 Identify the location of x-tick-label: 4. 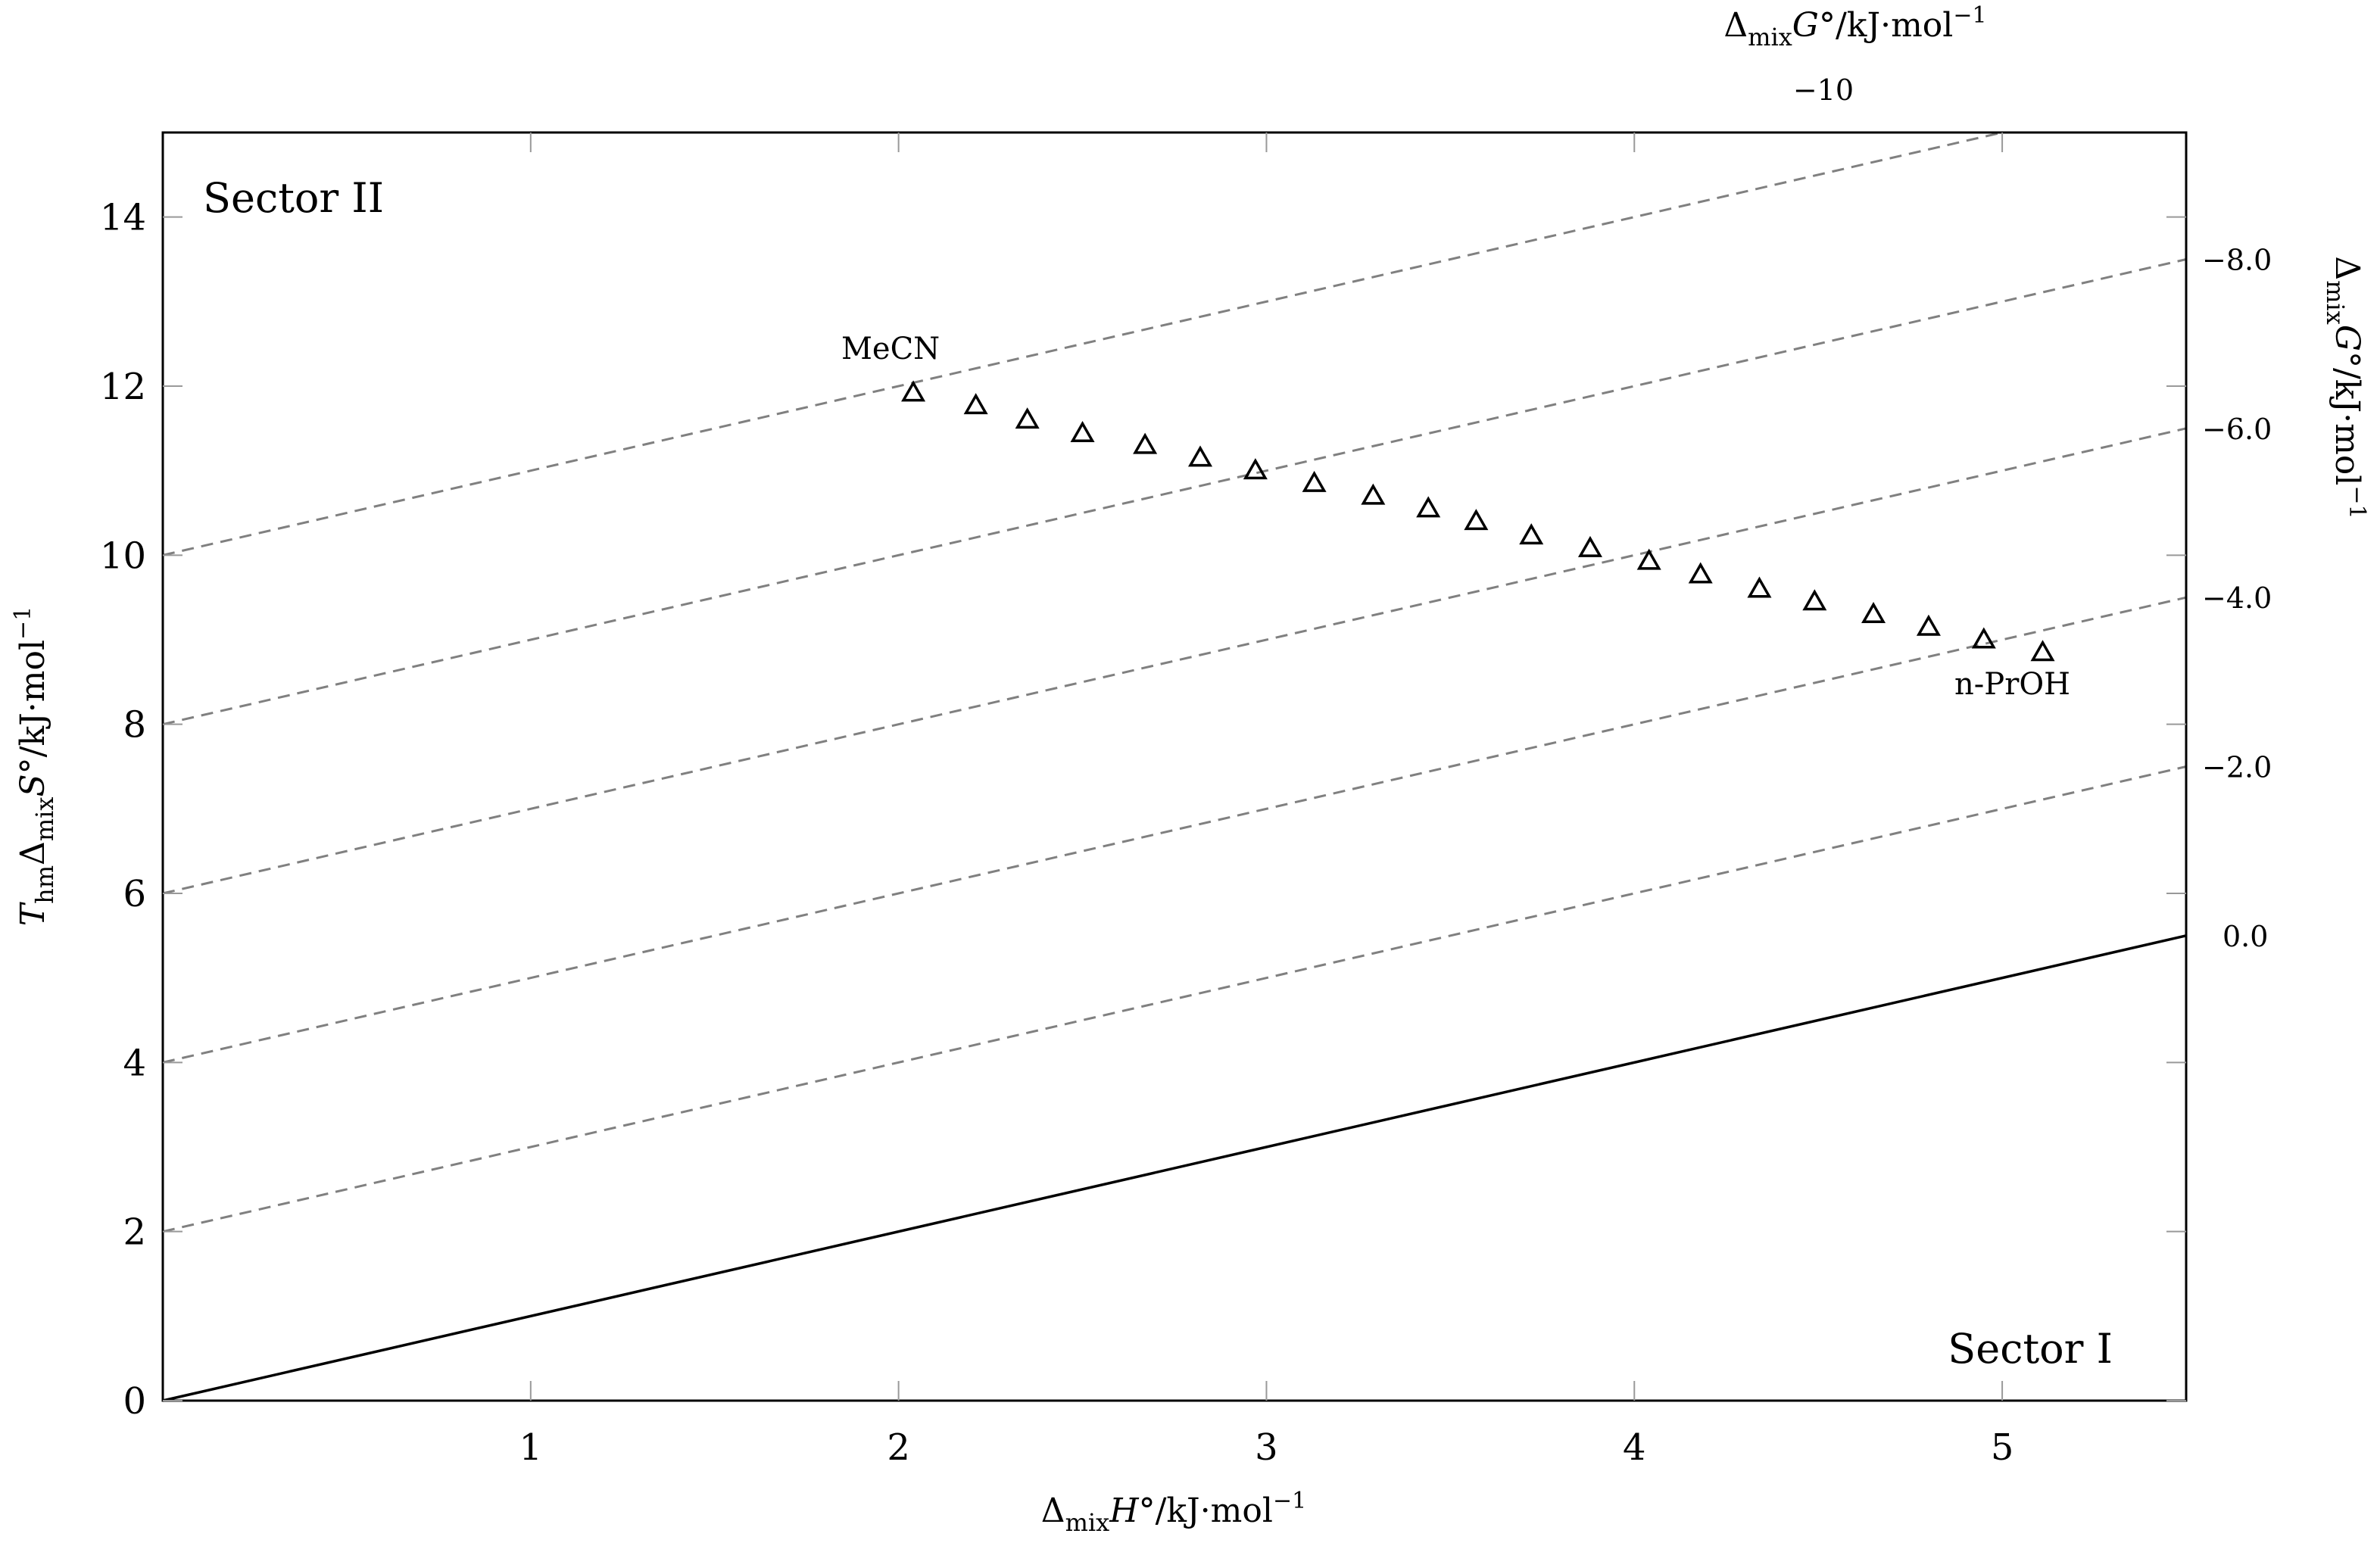
(1634, 1447).